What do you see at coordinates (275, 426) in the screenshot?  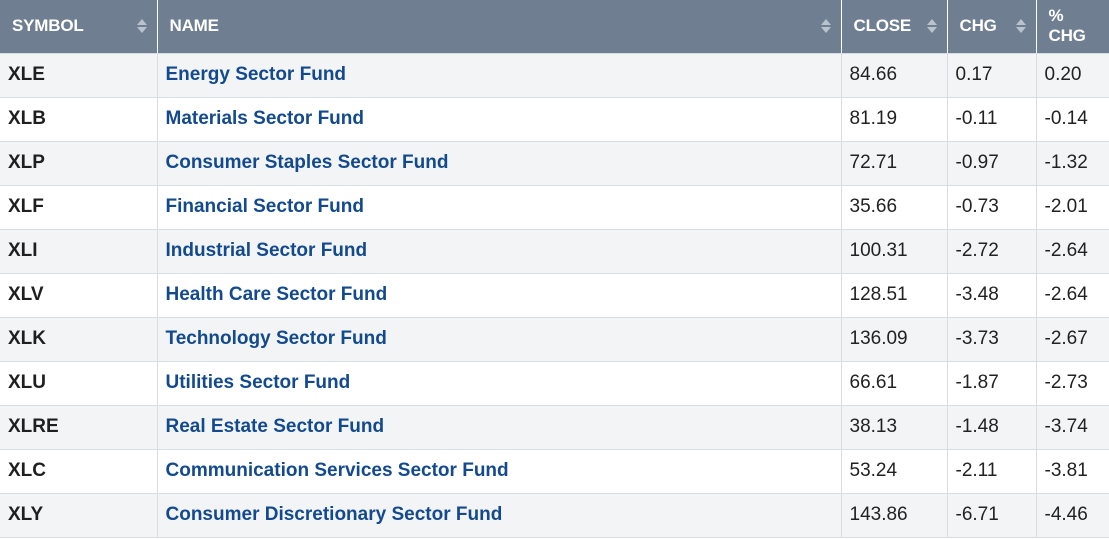 I see `fund-link: Real Estate Sector Fund` at bounding box center [275, 426].